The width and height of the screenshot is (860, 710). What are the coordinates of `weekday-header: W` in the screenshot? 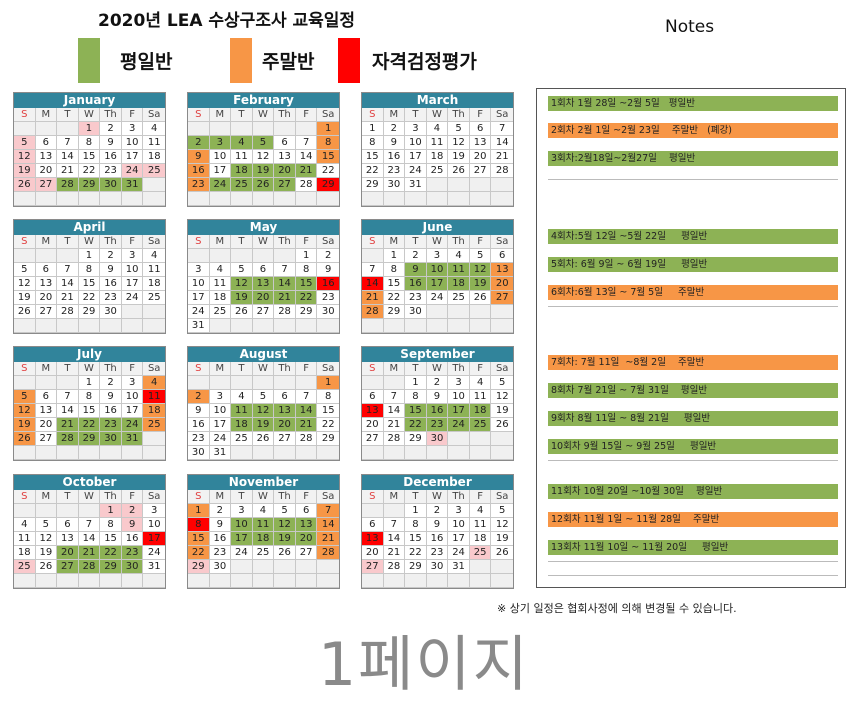 It's located at (437, 497).